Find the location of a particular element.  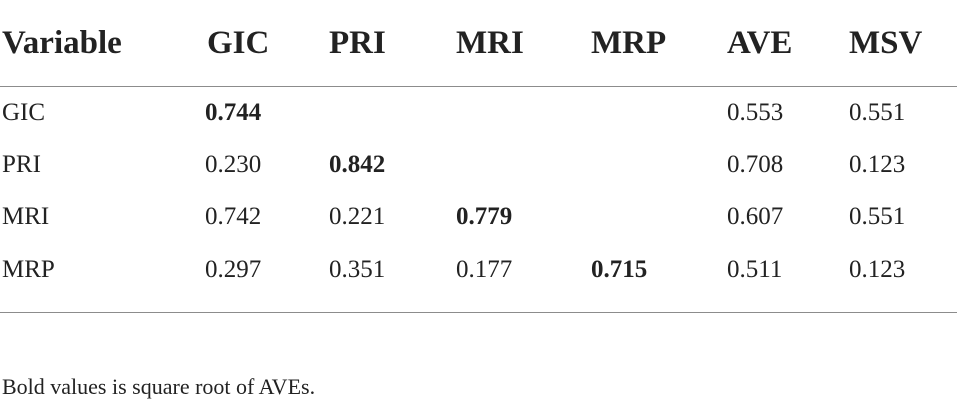

table-cell: 0.715 is located at coordinates (619, 269).